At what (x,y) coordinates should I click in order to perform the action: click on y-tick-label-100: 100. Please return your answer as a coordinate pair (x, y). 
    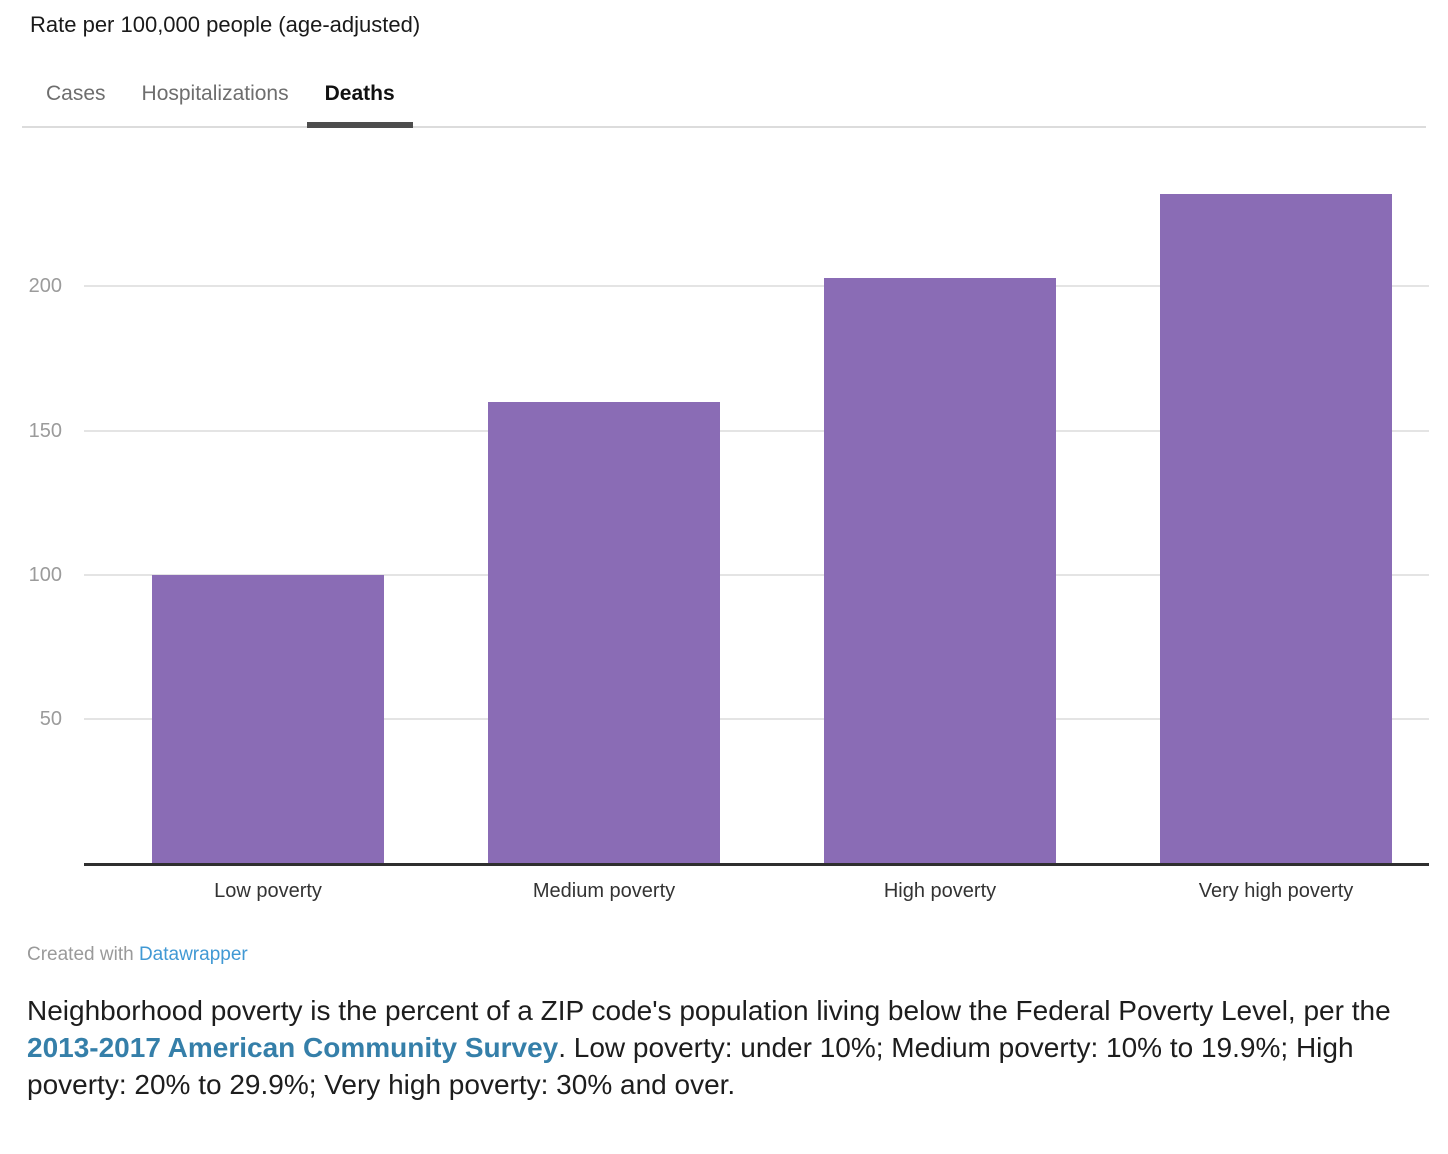
    Looking at the image, I should click on (45, 574).